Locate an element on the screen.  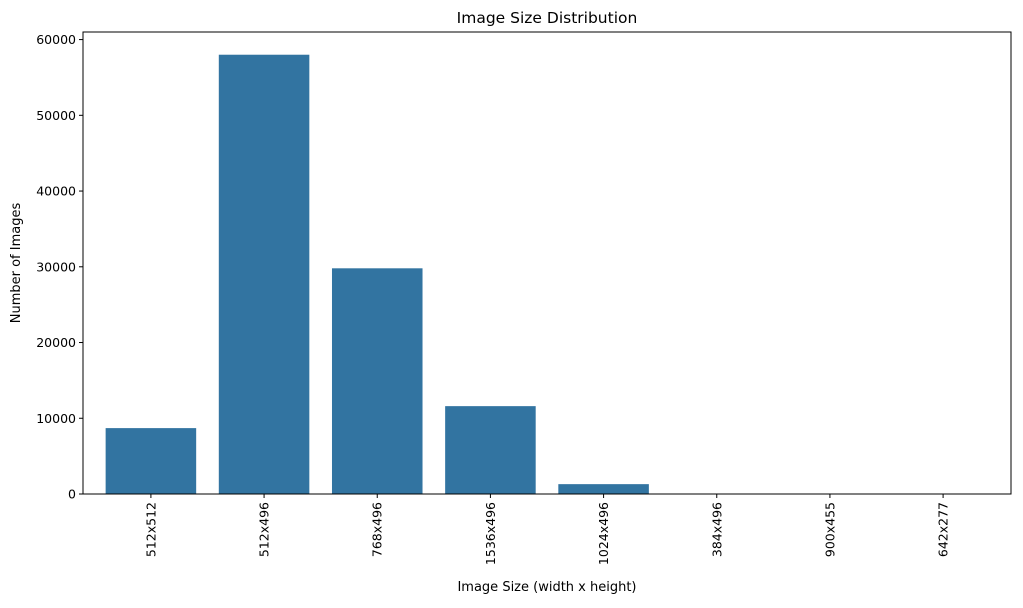
y-tick-label: 40000 is located at coordinates (56, 191).